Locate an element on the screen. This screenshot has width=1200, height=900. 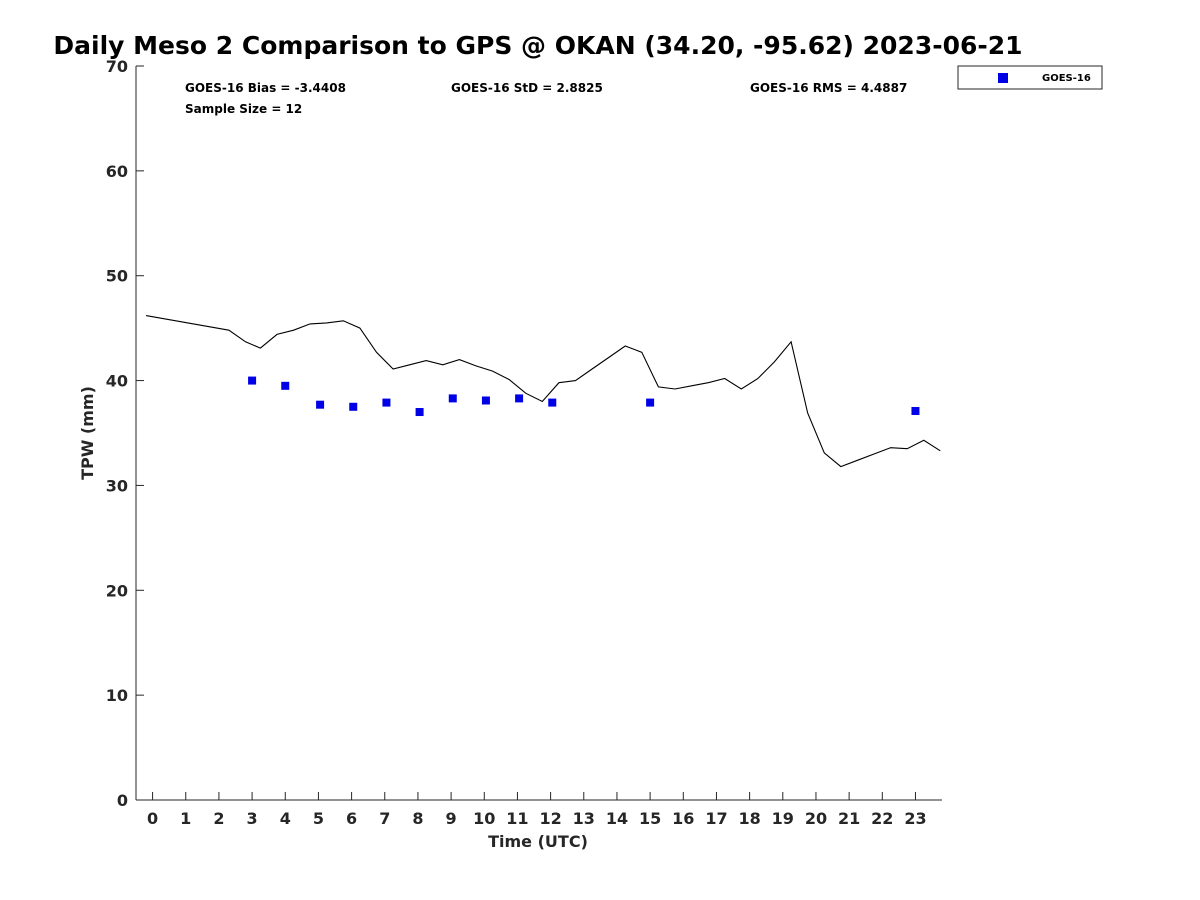
x-tick-label: 11 is located at coordinates (517, 818).